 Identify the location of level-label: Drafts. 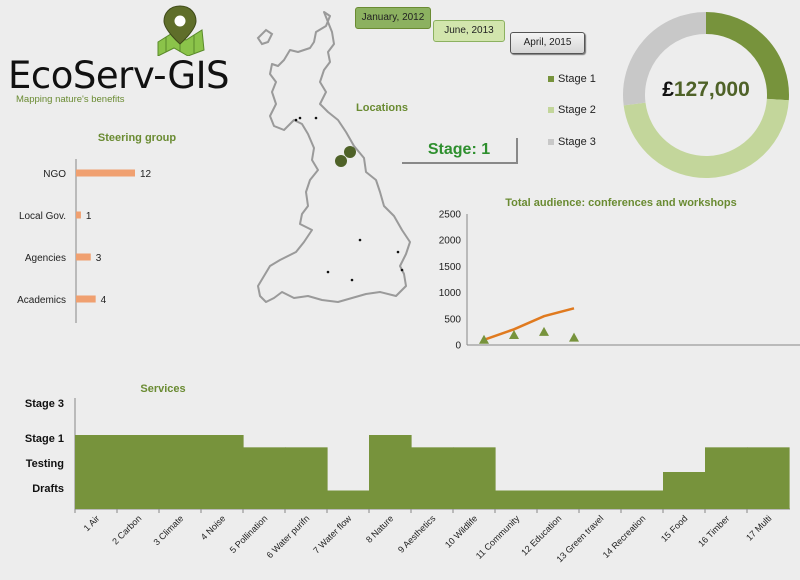
(48, 489).